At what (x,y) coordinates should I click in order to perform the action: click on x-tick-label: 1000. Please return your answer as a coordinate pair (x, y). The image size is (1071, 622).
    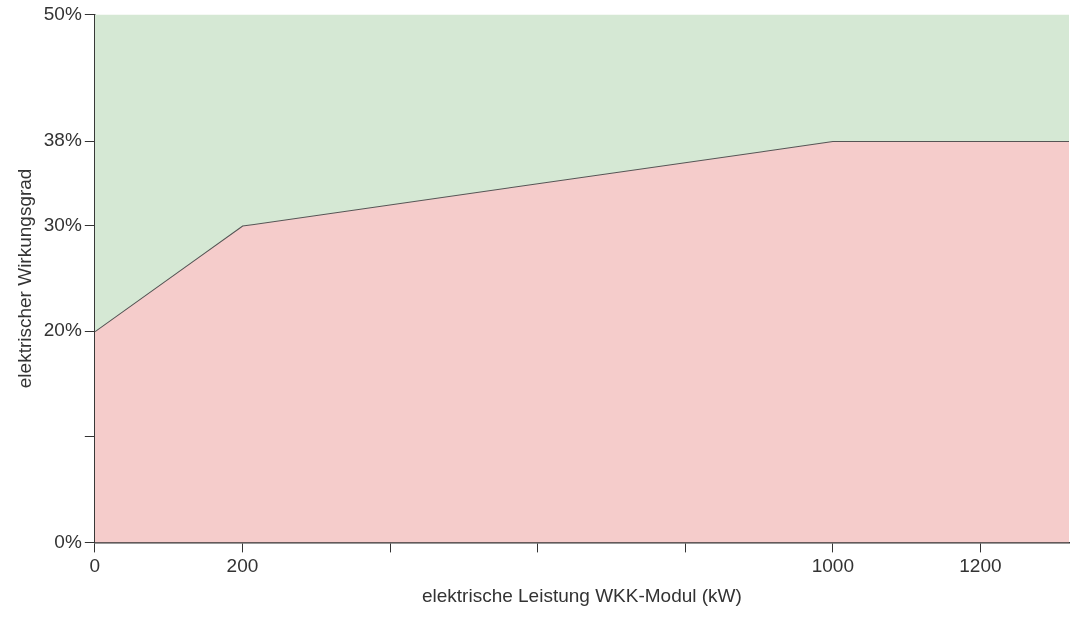
    Looking at the image, I should click on (832, 566).